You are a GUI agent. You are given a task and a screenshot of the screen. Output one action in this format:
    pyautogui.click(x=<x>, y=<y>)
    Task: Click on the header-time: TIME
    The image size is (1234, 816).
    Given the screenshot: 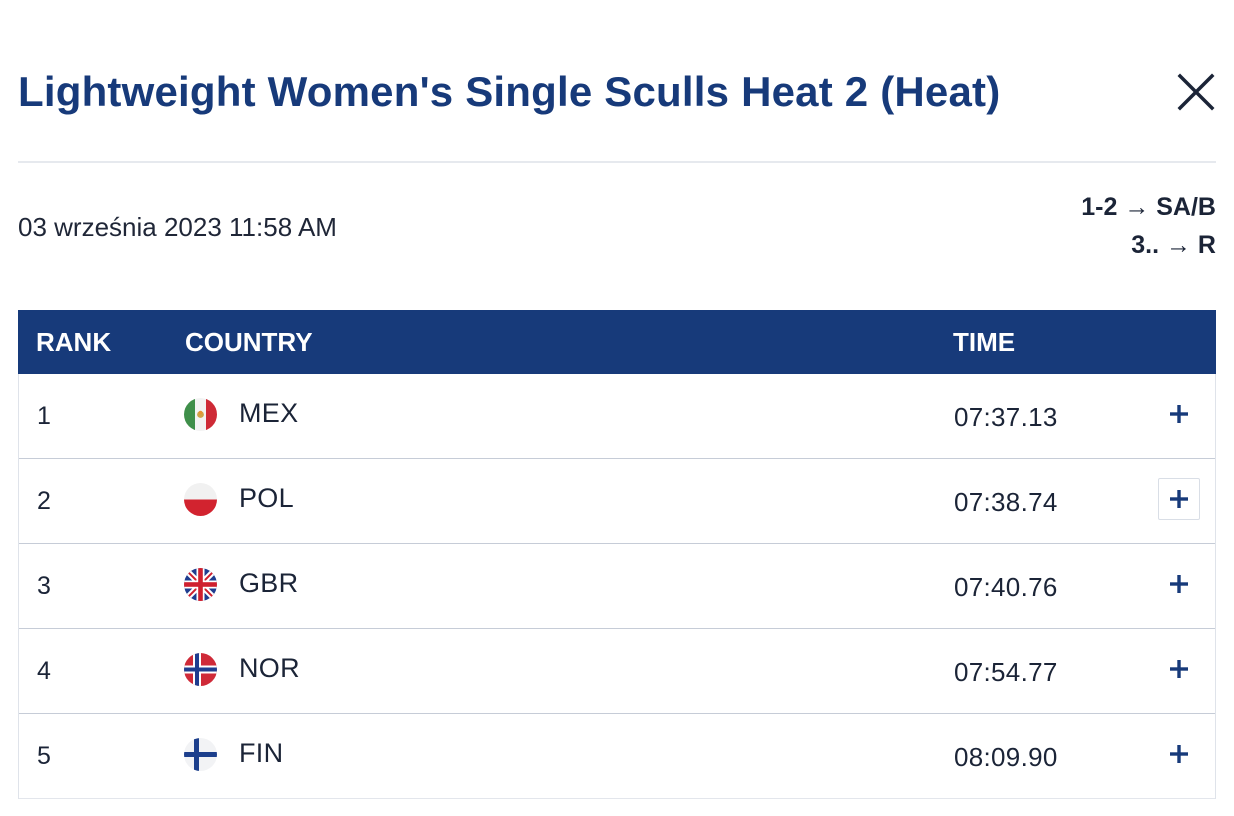 What is the action you would take?
    pyautogui.click(x=984, y=342)
    